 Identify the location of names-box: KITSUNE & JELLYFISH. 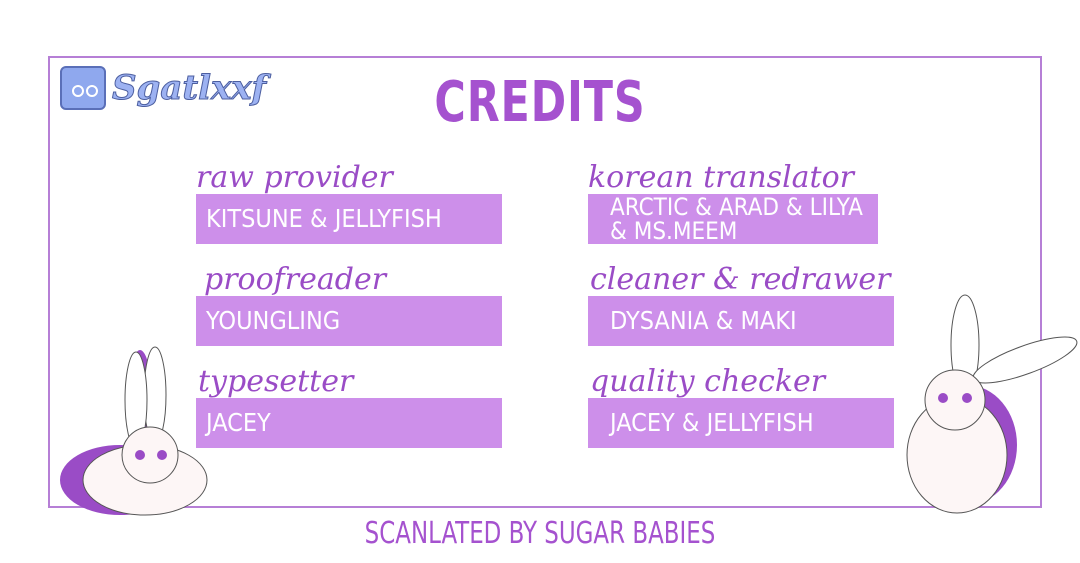
(349, 219).